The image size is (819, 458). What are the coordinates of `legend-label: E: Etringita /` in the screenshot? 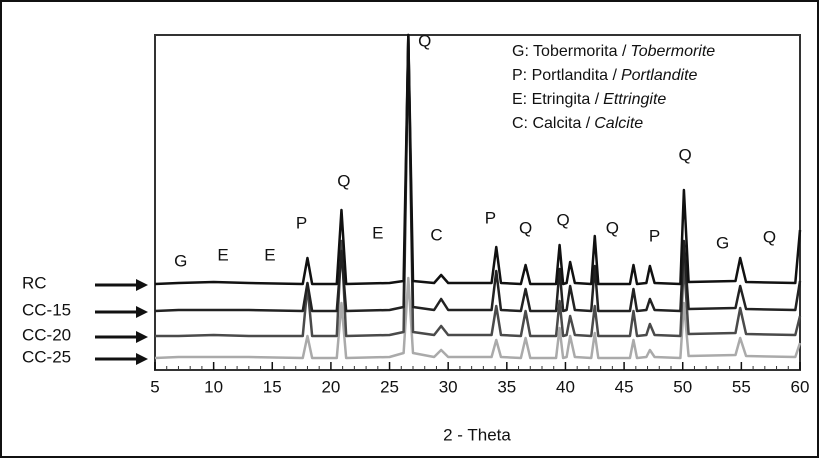 It's located at (556, 99).